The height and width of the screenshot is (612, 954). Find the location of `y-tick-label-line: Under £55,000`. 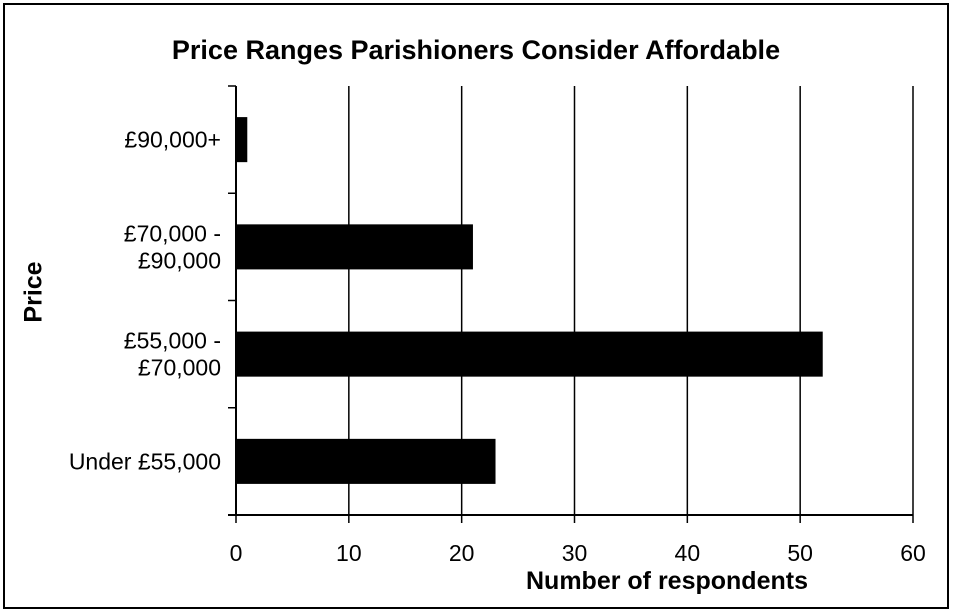

y-tick-label-line: Under £55,000 is located at coordinates (145, 461).